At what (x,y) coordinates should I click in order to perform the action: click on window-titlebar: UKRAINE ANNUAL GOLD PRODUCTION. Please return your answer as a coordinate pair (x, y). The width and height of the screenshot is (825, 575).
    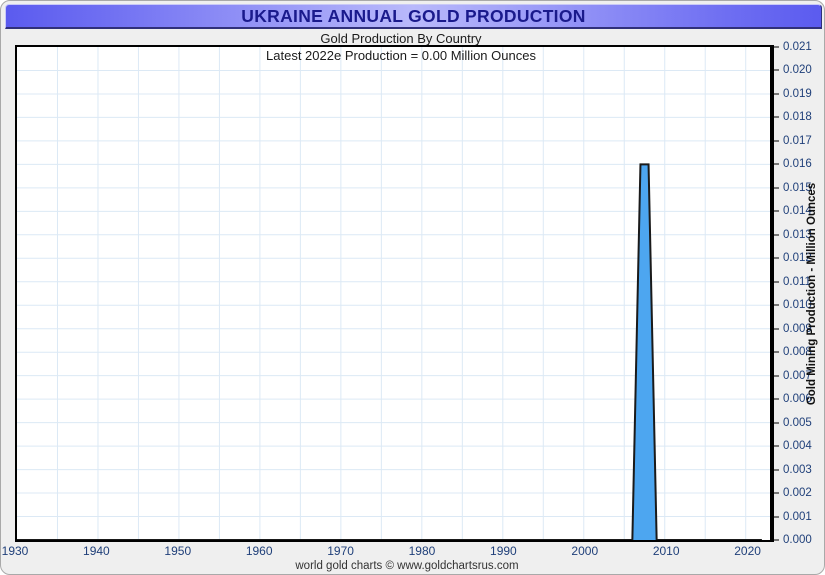
    Looking at the image, I should click on (413, 16).